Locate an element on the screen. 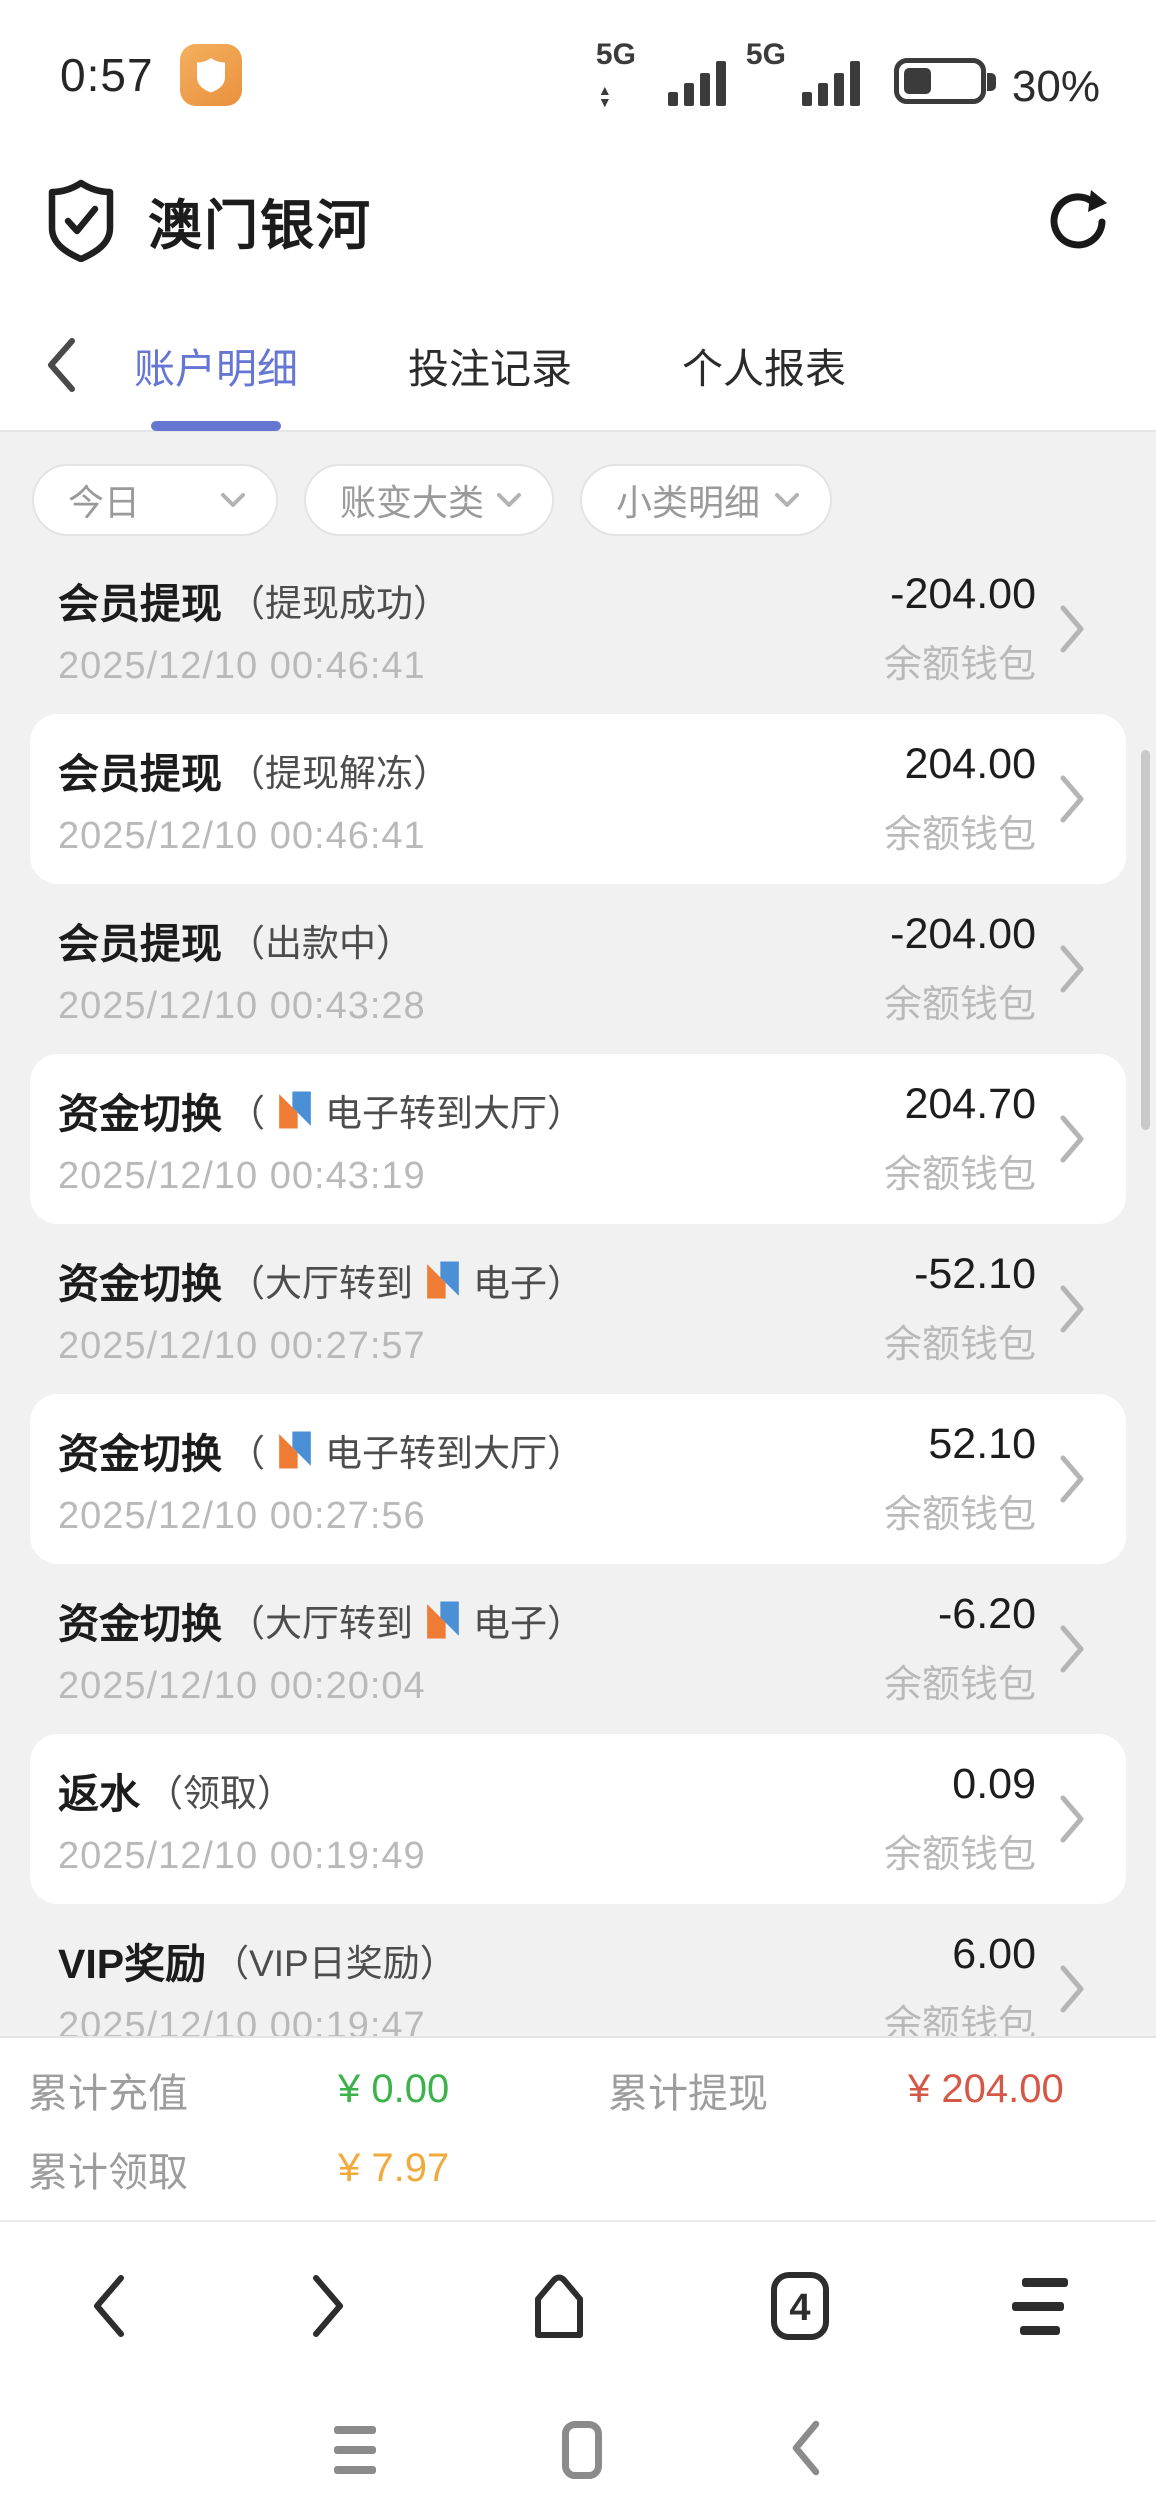  transaction-date: 2025/12/10 00:20:04 is located at coordinates (242, 1686).